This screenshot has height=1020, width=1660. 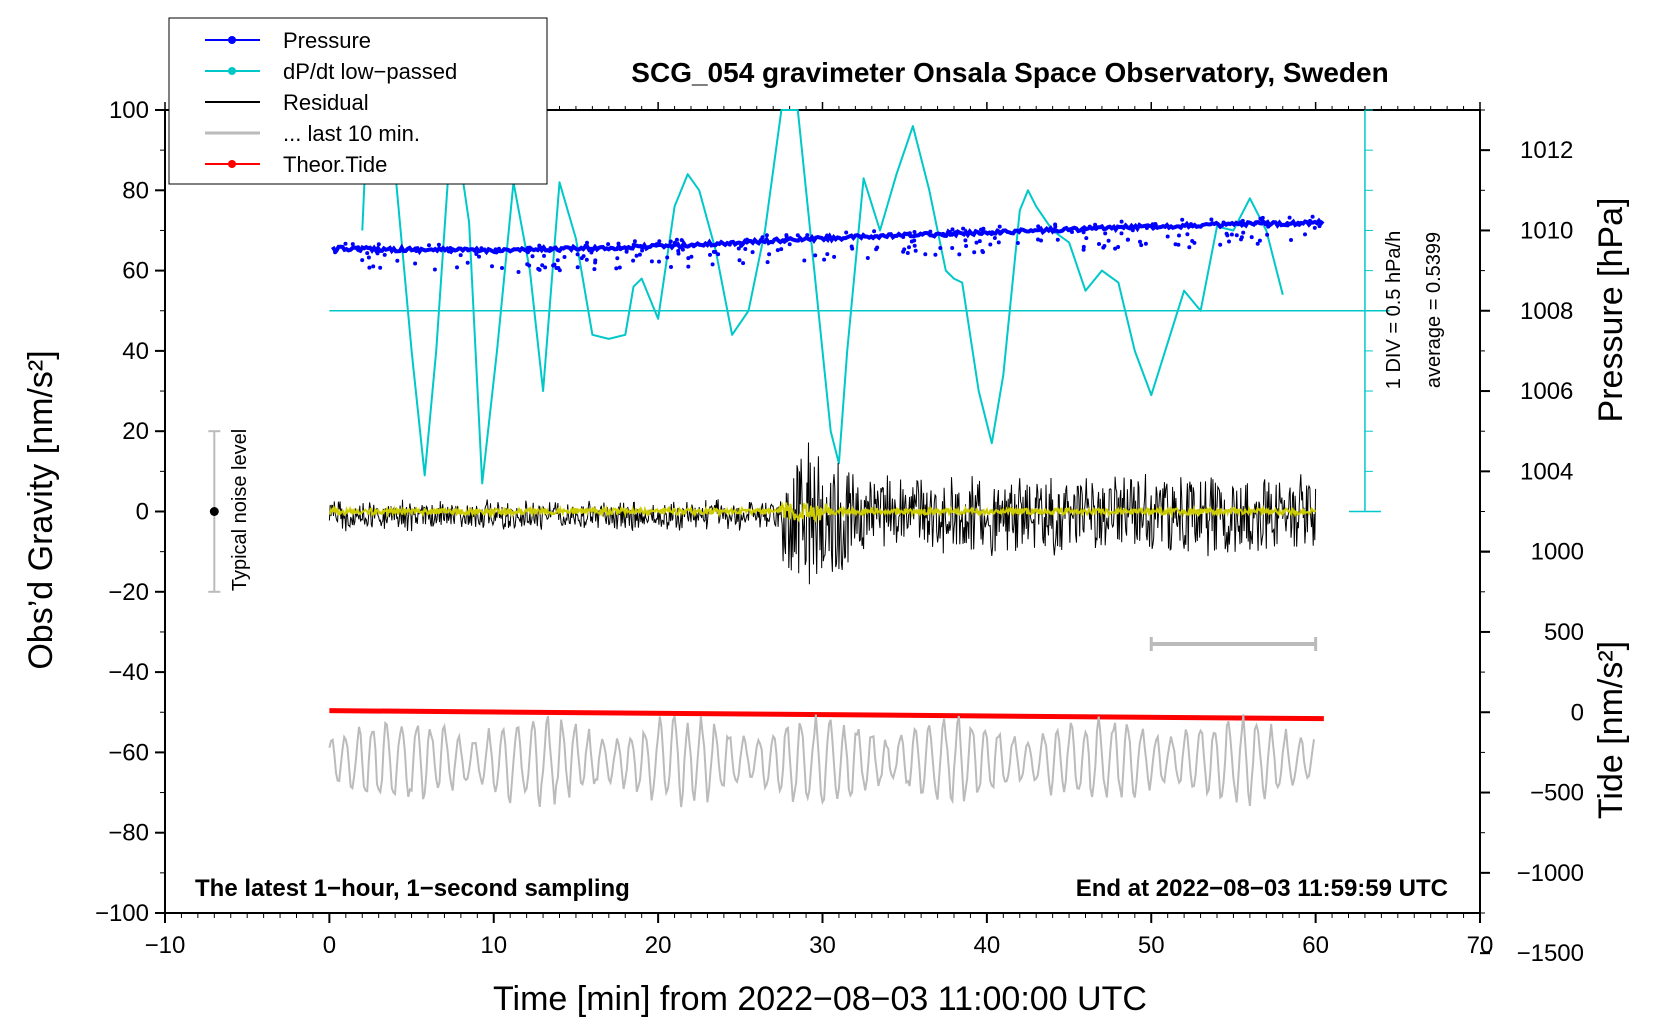 I want to click on y-tick-label: 40, so click(x=135, y=351).